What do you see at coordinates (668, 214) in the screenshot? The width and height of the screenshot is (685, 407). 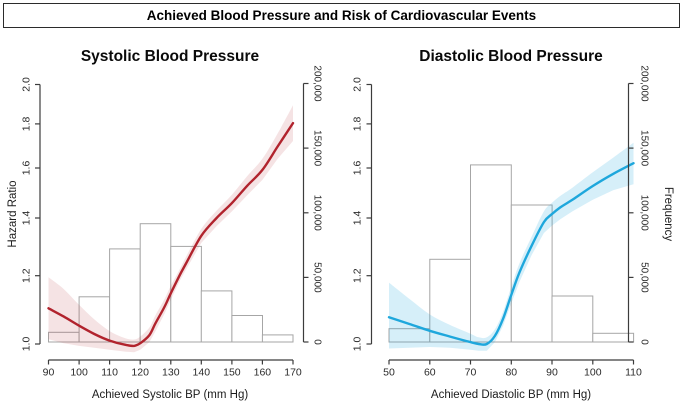 I see `frequency-axis-title: Frequency` at bounding box center [668, 214].